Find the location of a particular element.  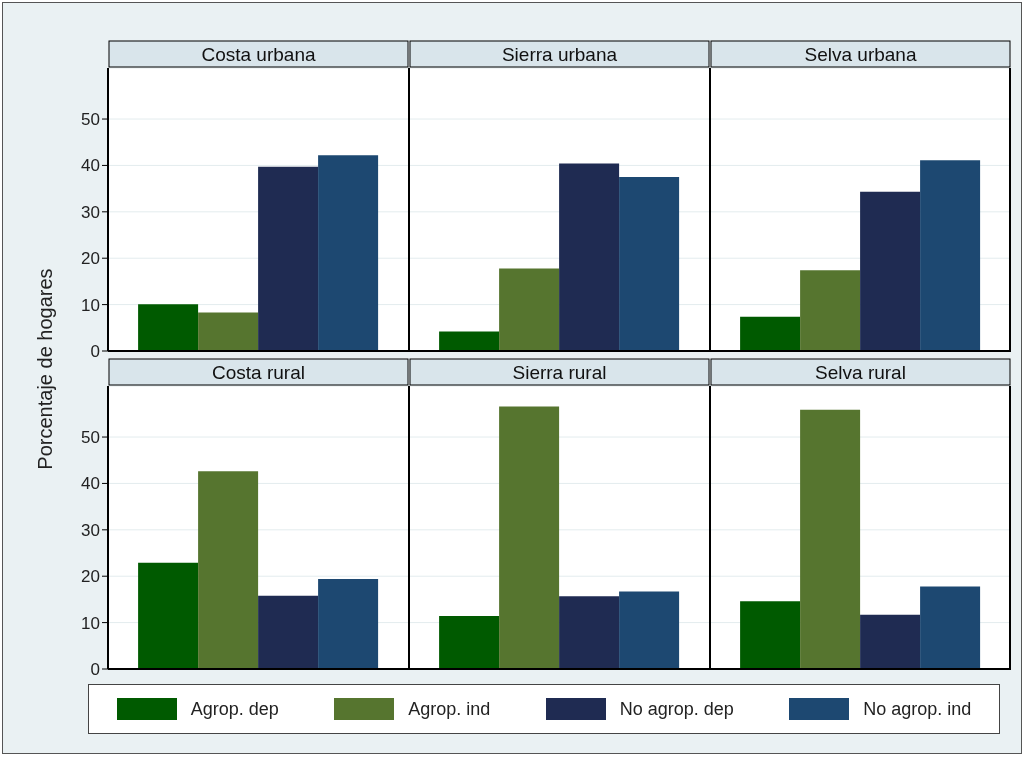

x-tick-label: Selva rural is located at coordinates (860, 372).